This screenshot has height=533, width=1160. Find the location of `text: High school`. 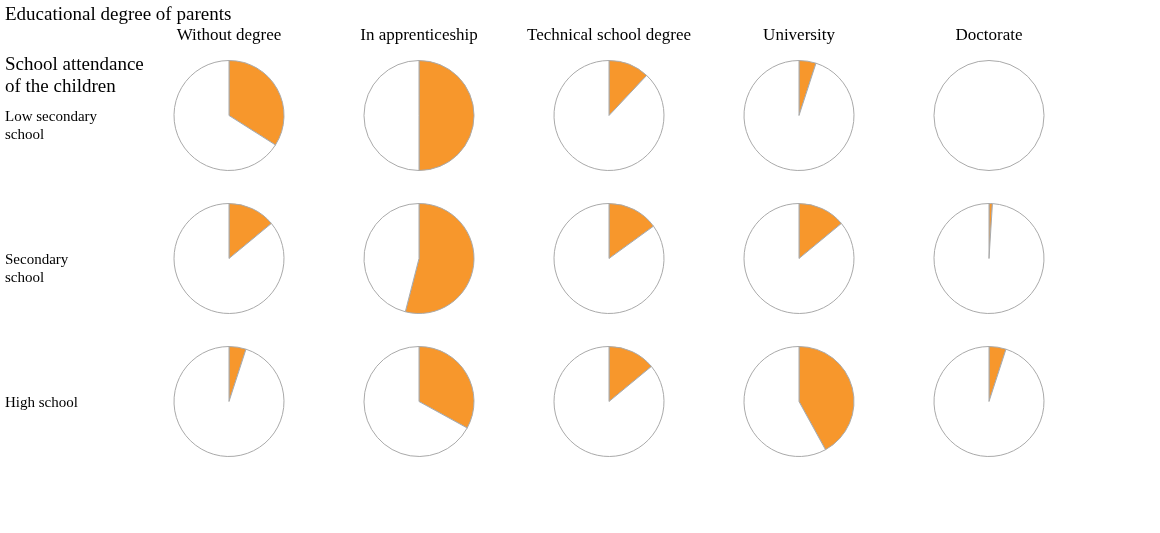

text: High school is located at coordinates (41, 401).